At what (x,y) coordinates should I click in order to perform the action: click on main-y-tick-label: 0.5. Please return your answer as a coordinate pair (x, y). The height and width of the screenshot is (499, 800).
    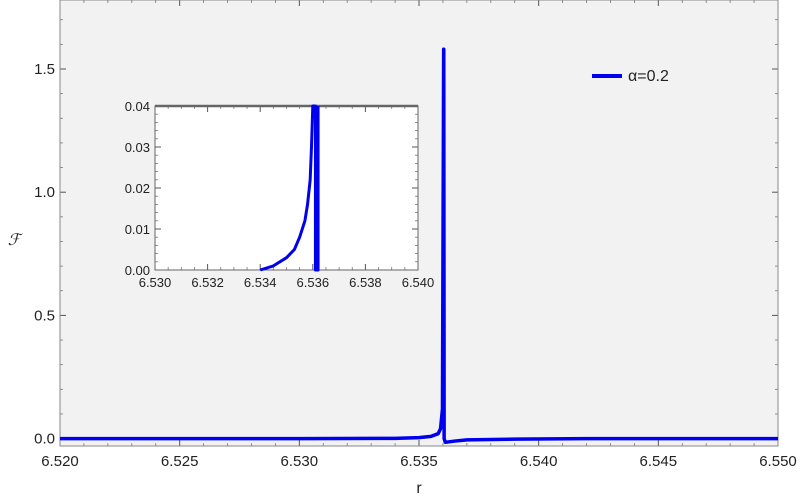
    Looking at the image, I should click on (44, 315).